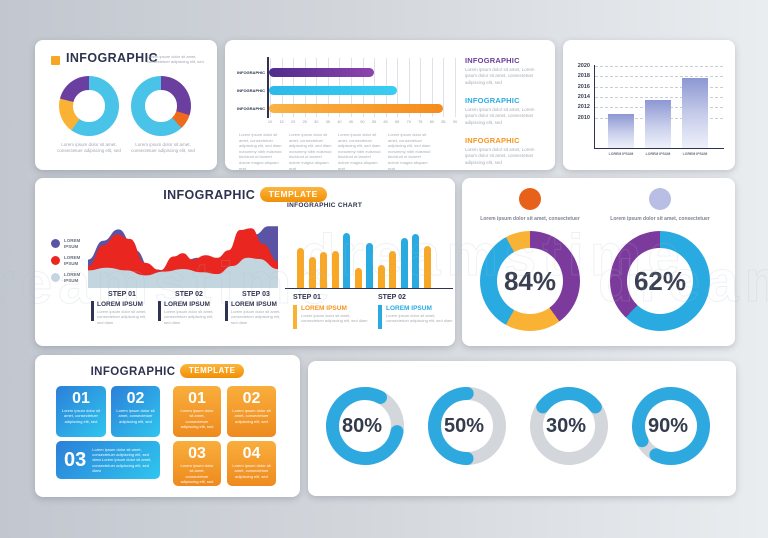 The width and height of the screenshot is (768, 538). Describe the element at coordinates (659, 149) in the screenshot. I see `x-axis` at that location.